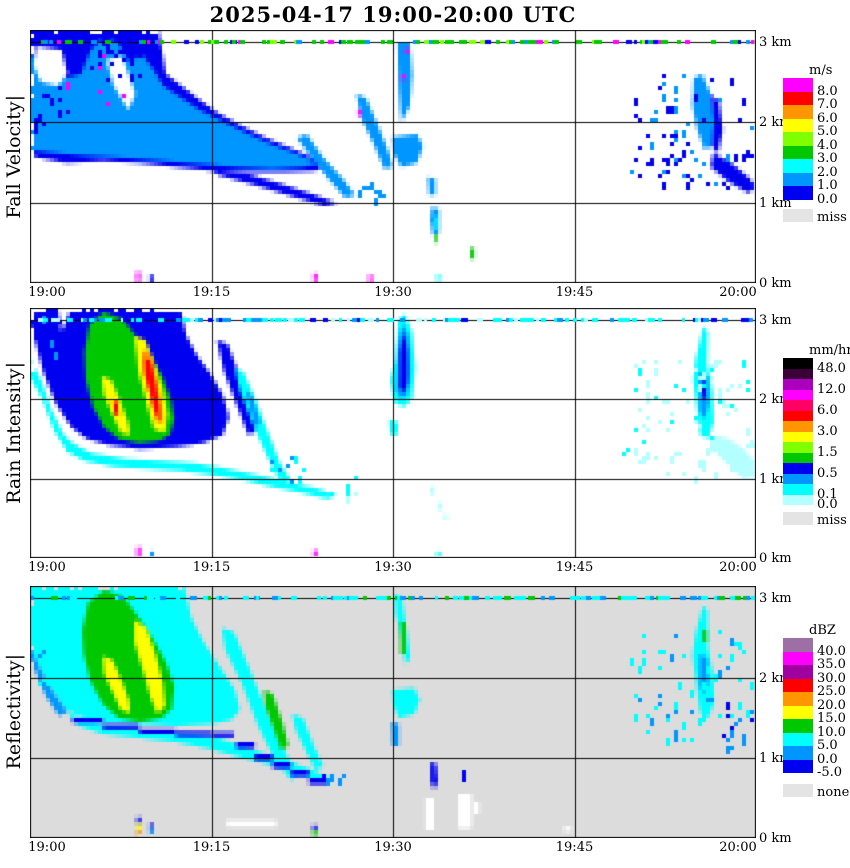 This screenshot has width=850, height=868. What do you see at coordinates (831, 718) in the screenshot?
I see `legend-band-label: 15.0` at bounding box center [831, 718].